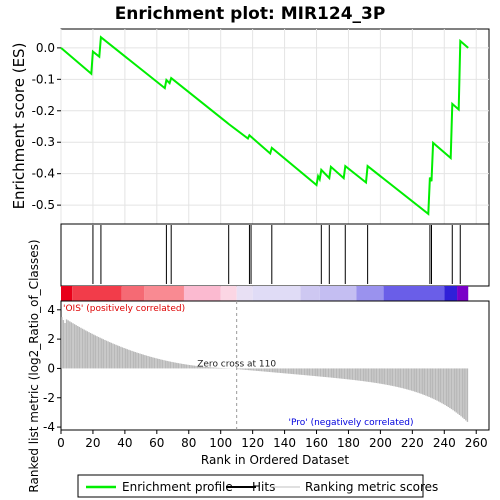  What do you see at coordinates (156, 443) in the screenshot?
I see `x-tick-label: 60` at bounding box center [156, 443].